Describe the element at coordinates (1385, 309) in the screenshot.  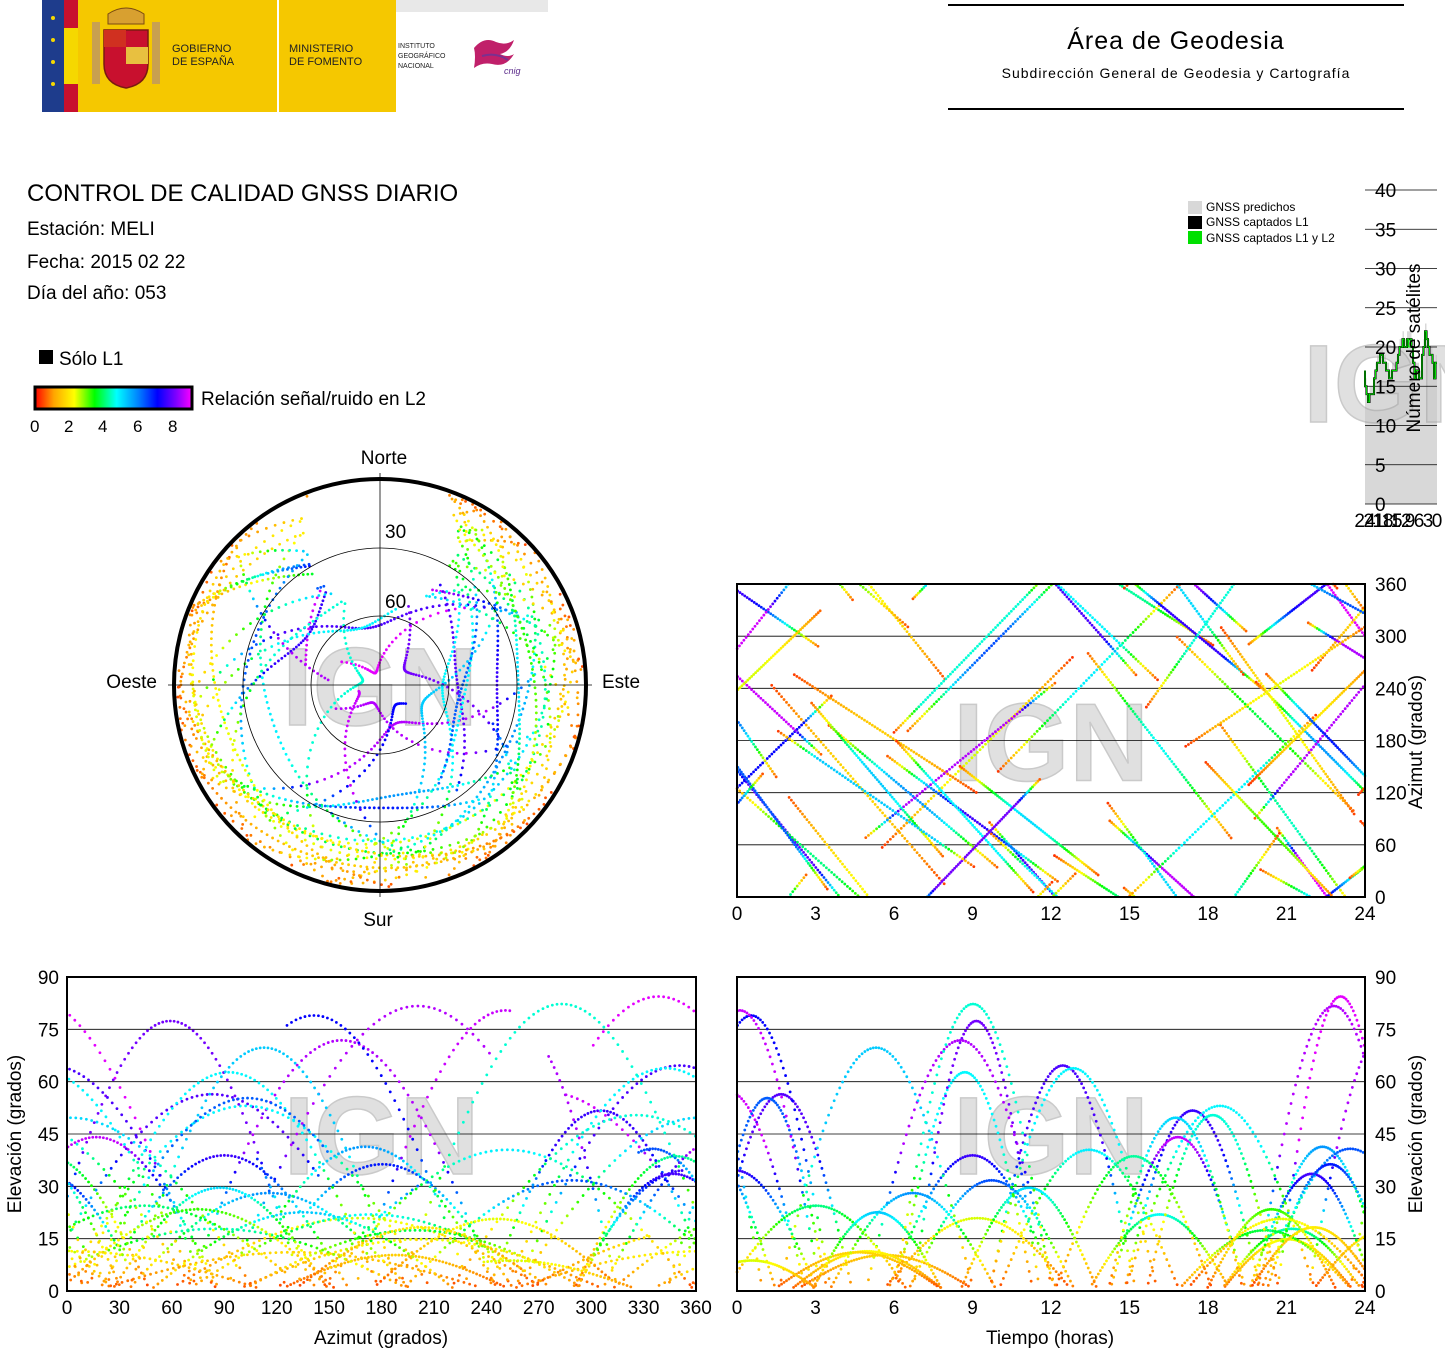
I see `y-tick-label: 25` at that location.